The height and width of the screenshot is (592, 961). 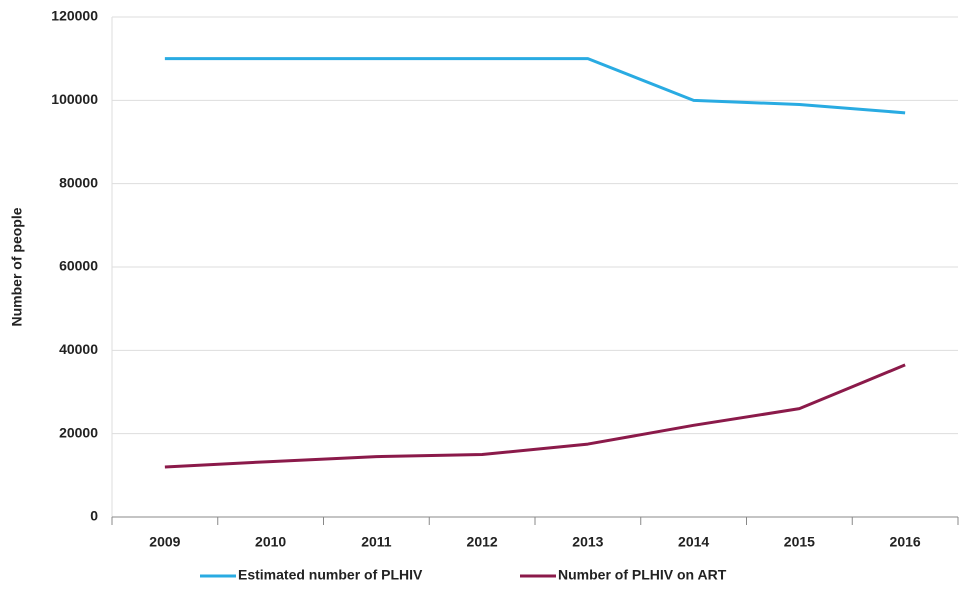 What do you see at coordinates (482, 542) in the screenshot?
I see `x-tick-label: 2012` at bounding box center [482, 542].